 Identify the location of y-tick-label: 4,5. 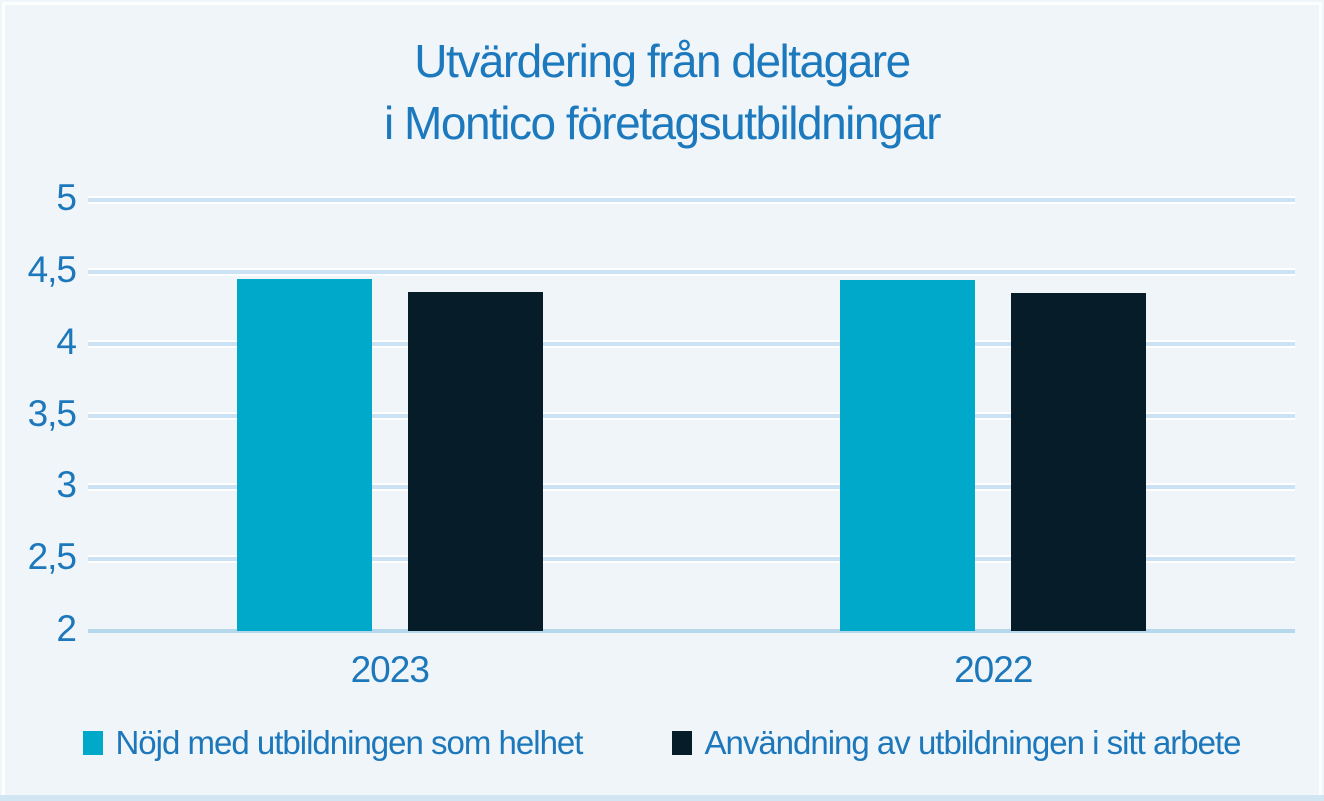
(52, 269).